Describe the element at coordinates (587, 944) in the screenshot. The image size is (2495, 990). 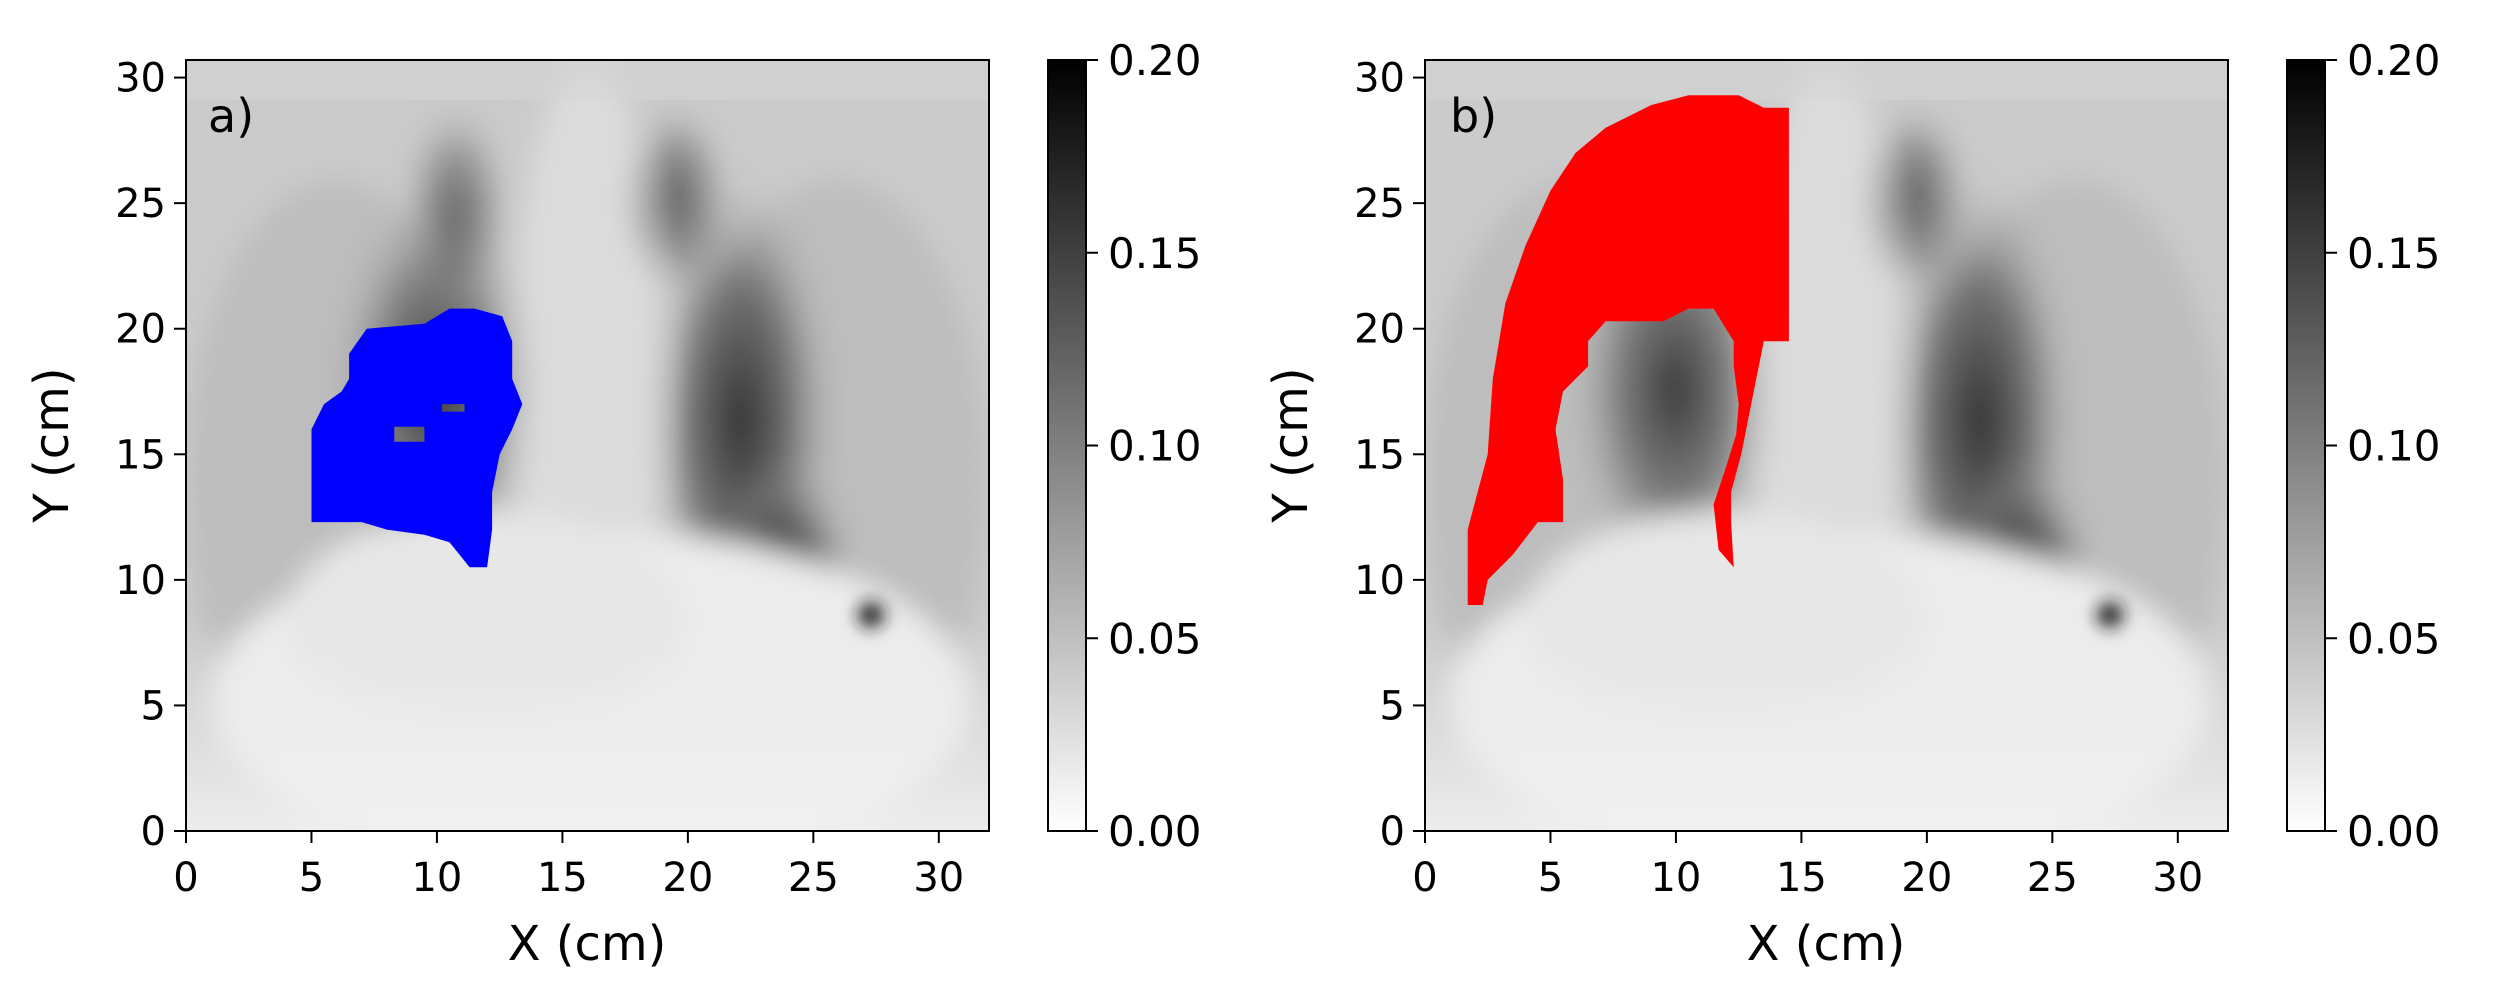
I see `x-axis-label-a: X (cm)` at that location.